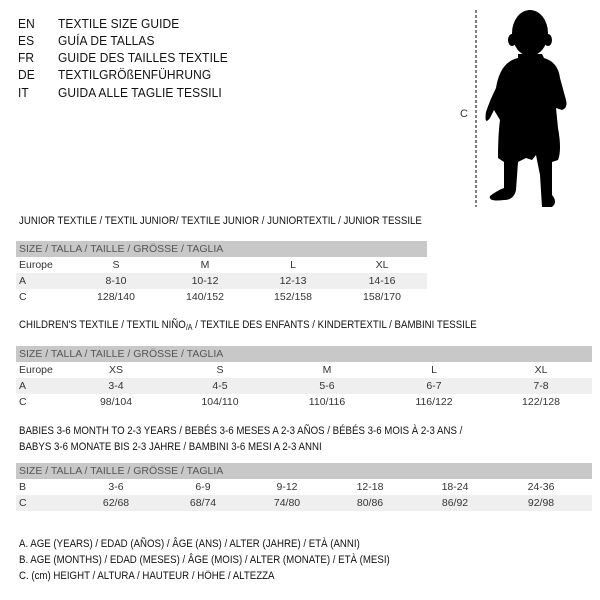 This screenshot has height=600, width=600. I want to click on lang-code: ES, so click(26, 40).